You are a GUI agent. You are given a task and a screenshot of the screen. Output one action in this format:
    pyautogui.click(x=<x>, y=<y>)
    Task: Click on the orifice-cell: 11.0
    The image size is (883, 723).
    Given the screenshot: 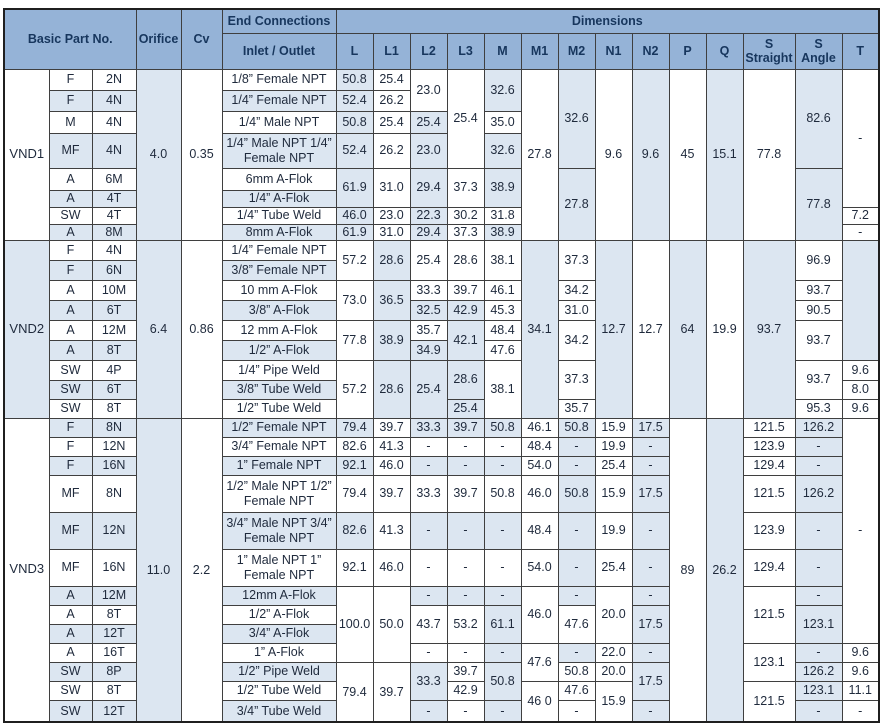 What is the action you would take?
    pyautogui.click(x=158, y=570)
    